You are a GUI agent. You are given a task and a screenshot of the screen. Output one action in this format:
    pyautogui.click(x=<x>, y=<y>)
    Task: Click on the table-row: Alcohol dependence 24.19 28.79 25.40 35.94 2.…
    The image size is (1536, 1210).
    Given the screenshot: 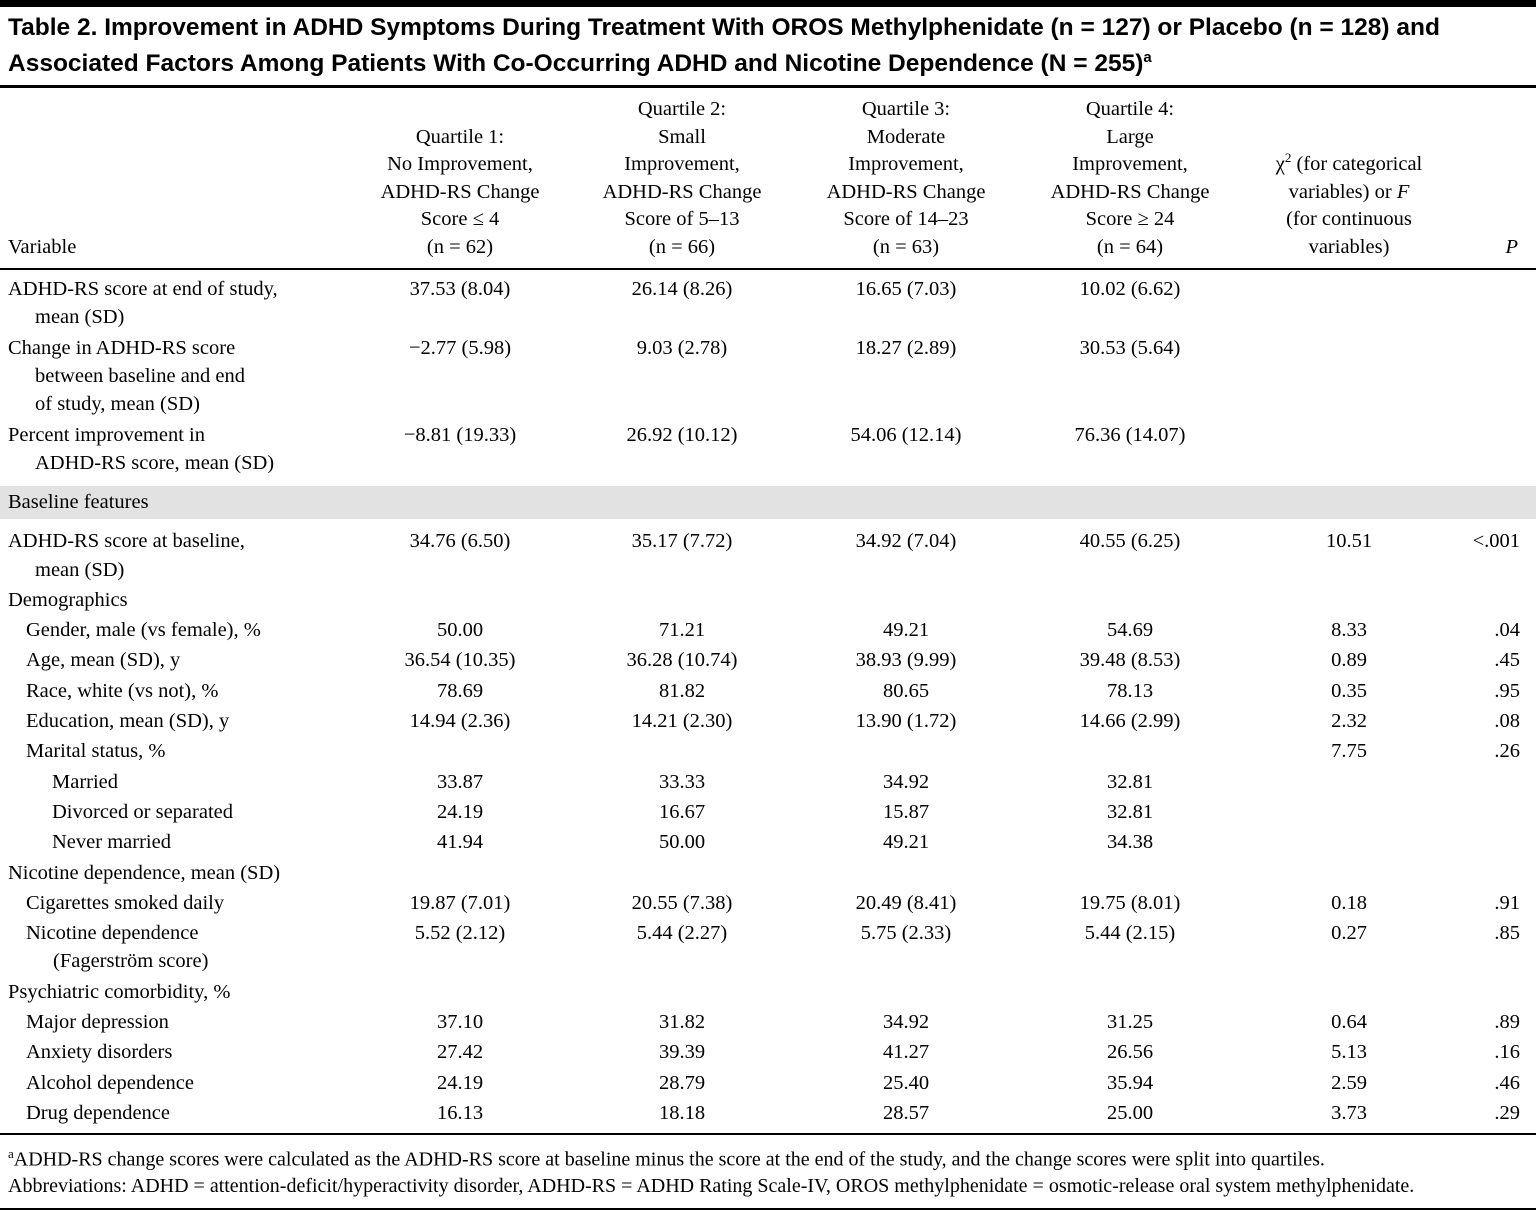 What is the action you would take?
    pyautogui.click(x=768, y=1083)
    